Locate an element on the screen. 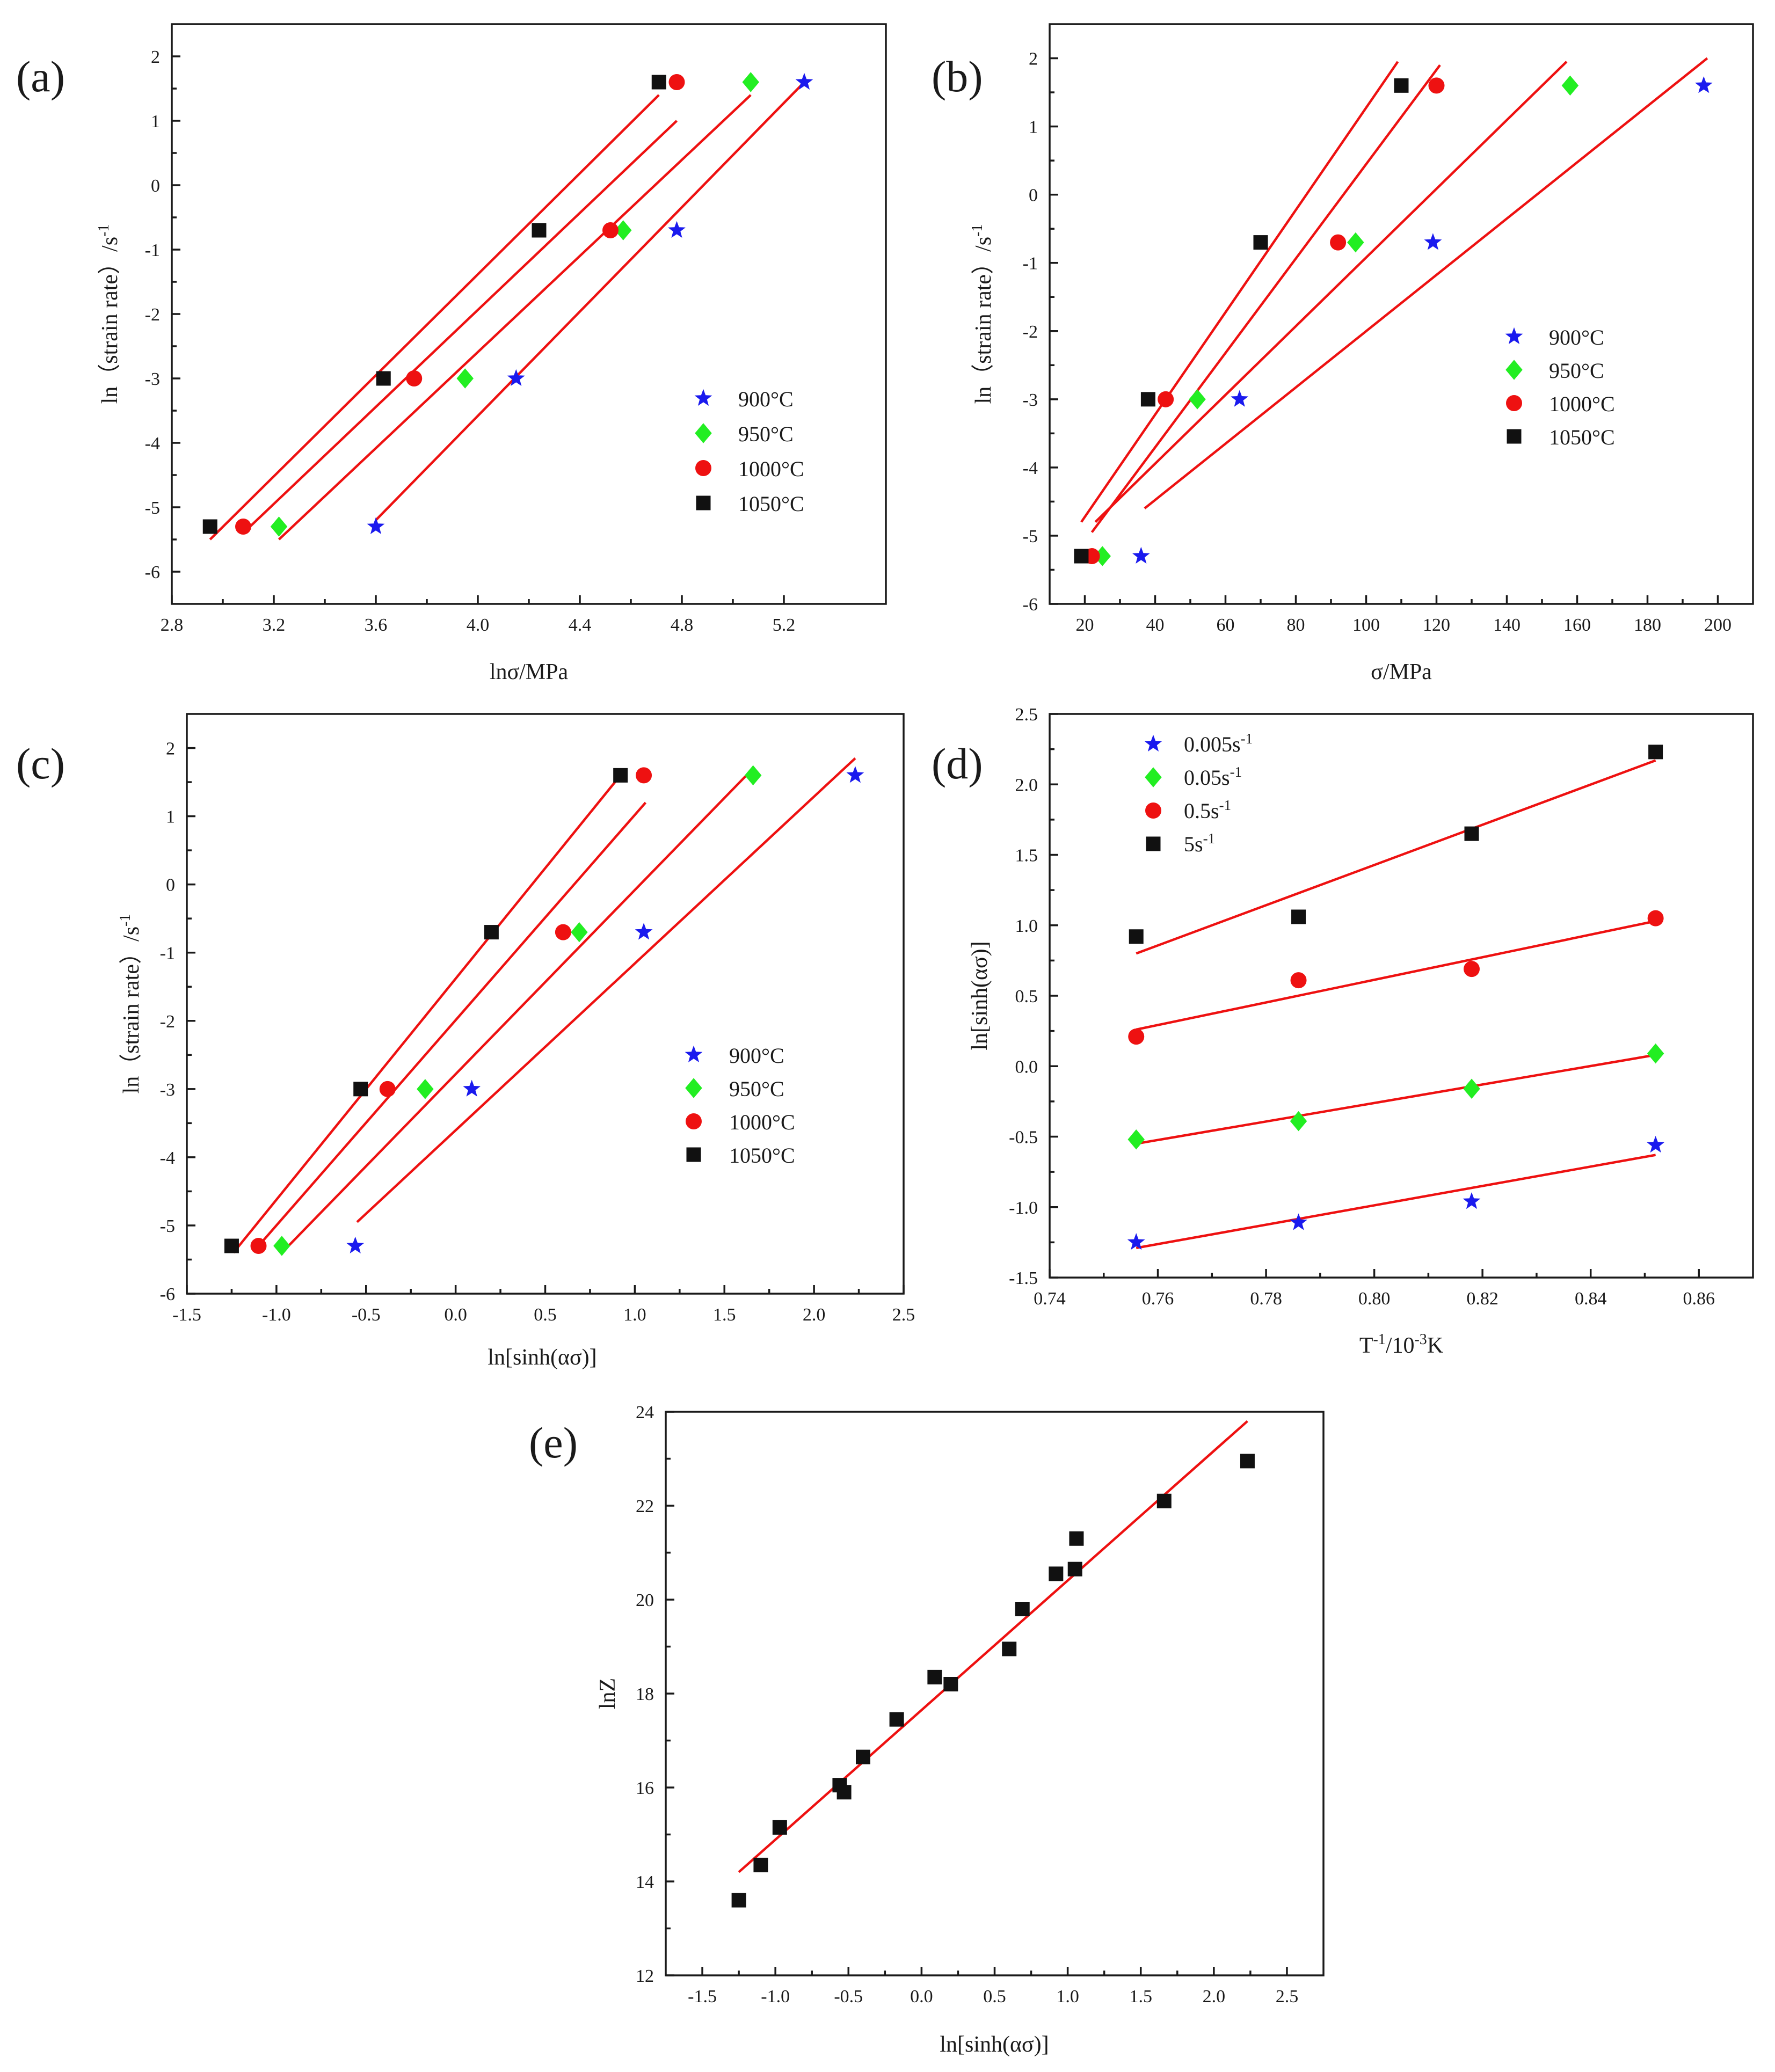 Image resolution: width=1775 pixels, height=2072 pixels. y-tick-label: 2.0 is located at coordinates (1026, 785).